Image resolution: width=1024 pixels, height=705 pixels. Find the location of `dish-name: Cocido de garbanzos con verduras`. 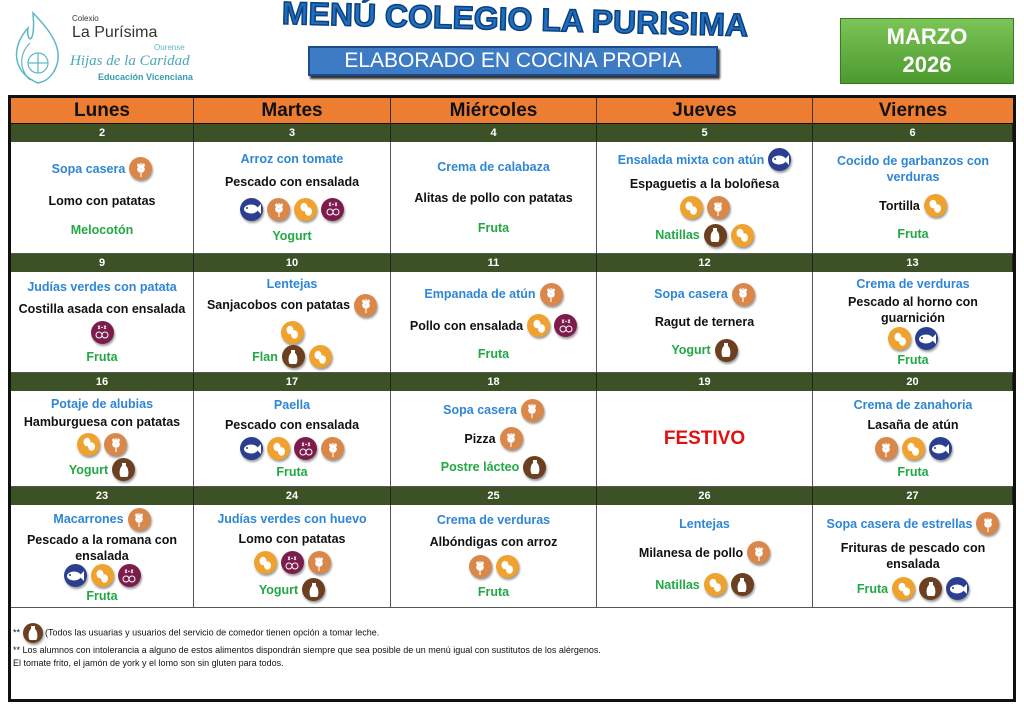

dish-name: Cocido de garbanzos con verduras is located at coordinates (913, 169).